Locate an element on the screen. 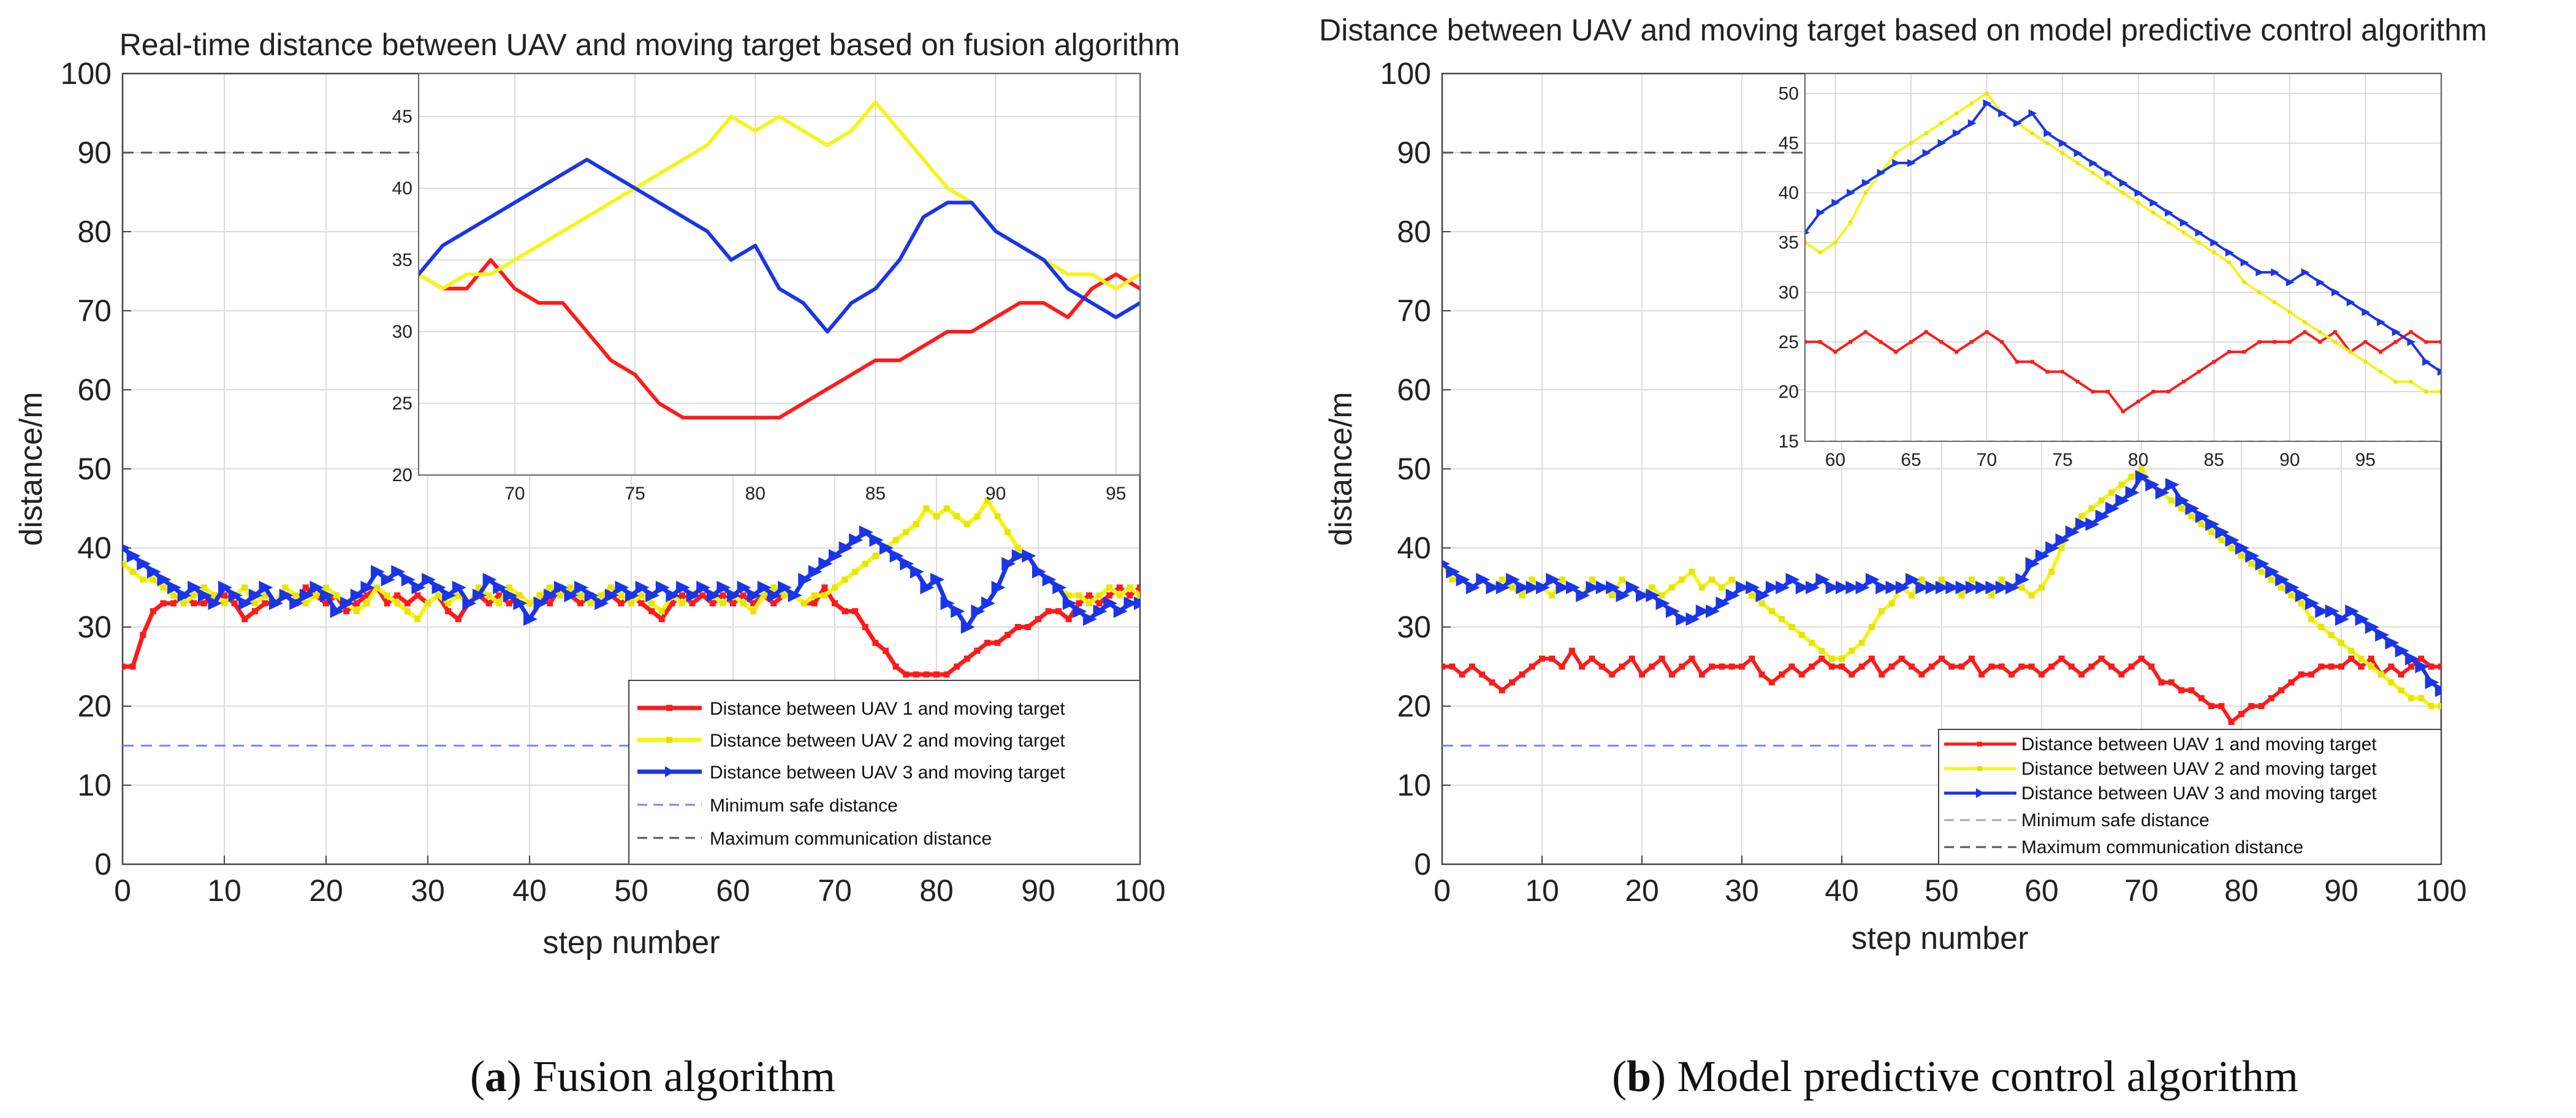 This screenshot has width=2576, height=1118. inset-series-uav1 is located at coordinates (2123, 372).